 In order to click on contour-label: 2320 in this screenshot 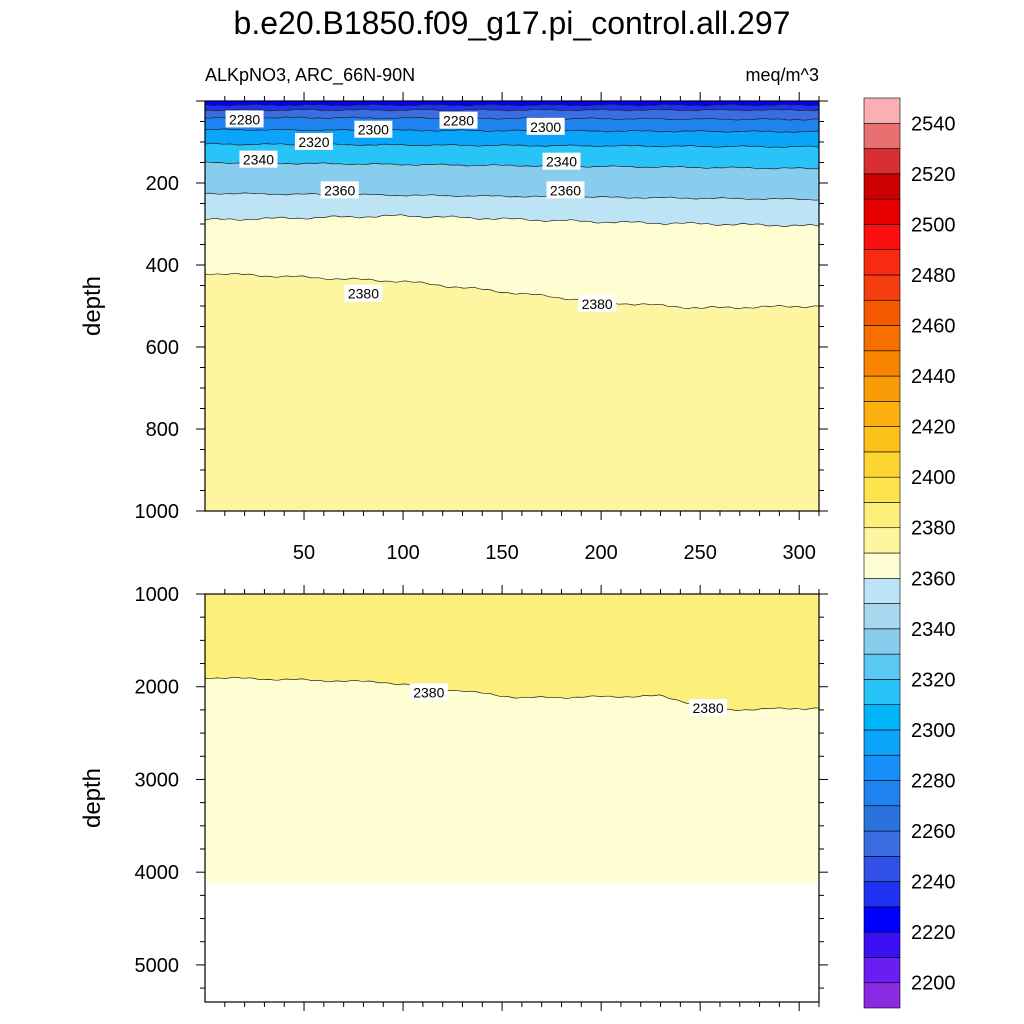, I will do `click(313, 141)`.